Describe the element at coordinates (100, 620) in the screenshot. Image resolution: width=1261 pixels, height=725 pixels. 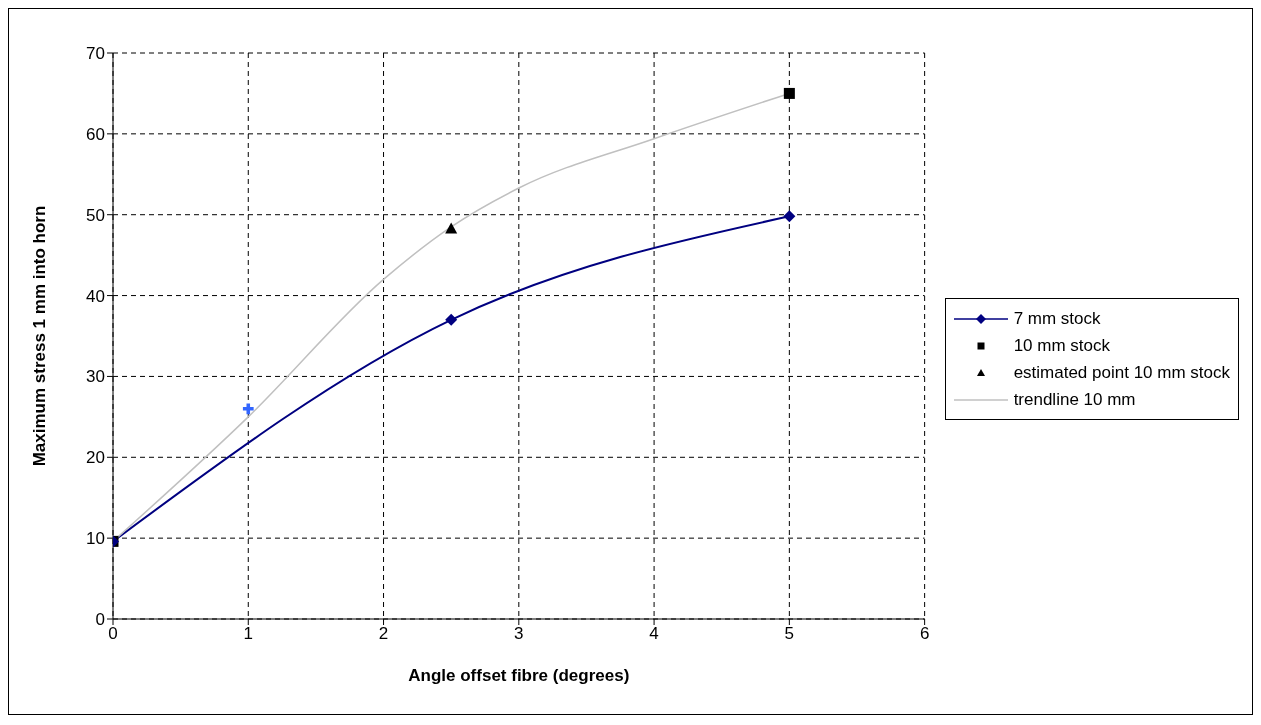
I see `y-tick-label: 0` at that location.